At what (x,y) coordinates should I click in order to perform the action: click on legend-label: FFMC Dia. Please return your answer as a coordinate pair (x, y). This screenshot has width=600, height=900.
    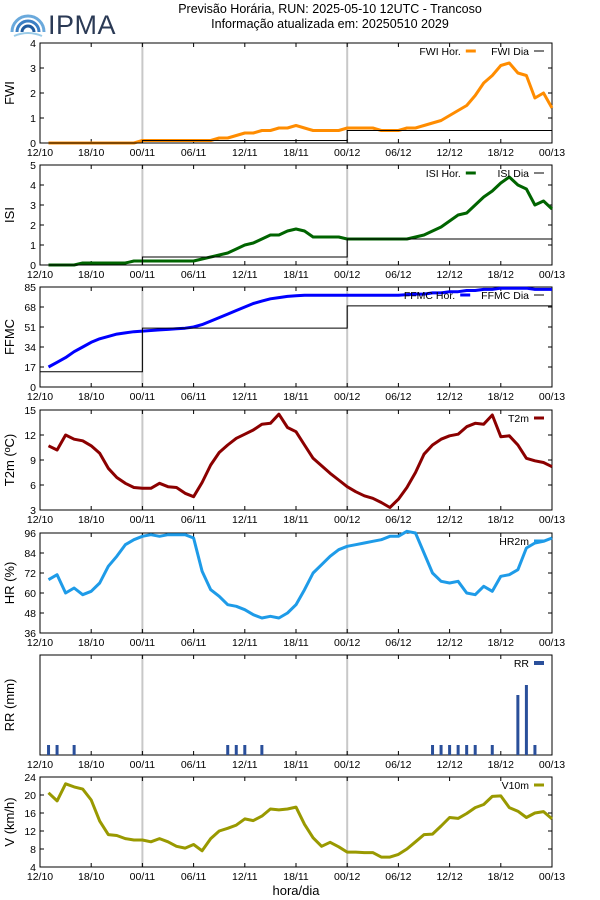
    Looking at the image, I should click on (505, 296).